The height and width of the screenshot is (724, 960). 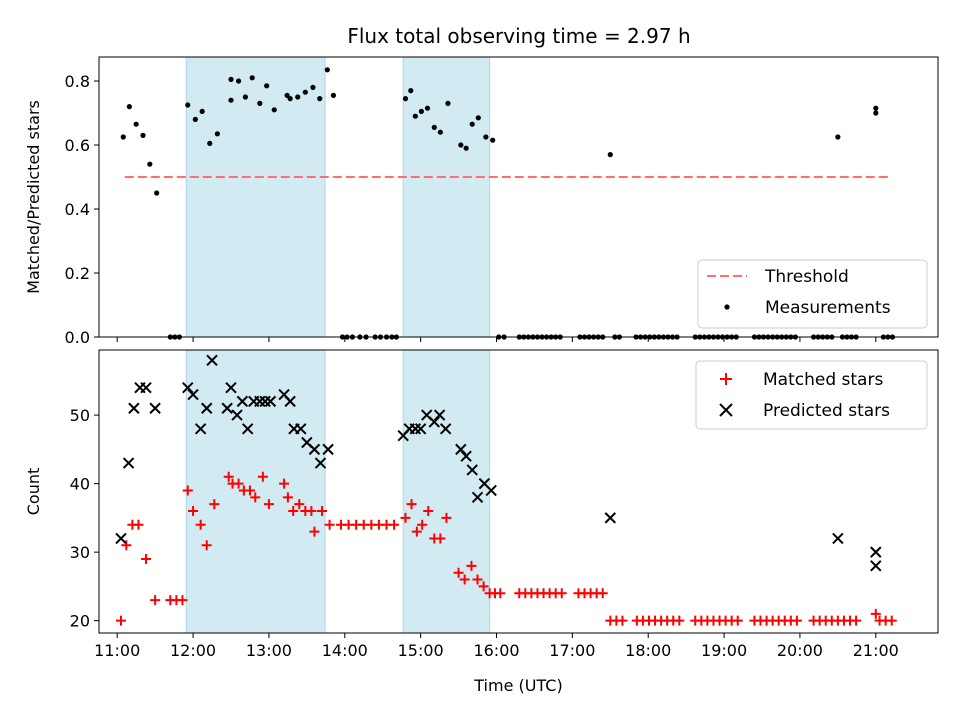 I want to click on legend-threshold-label: Threshold, so click(x=806, y=277).